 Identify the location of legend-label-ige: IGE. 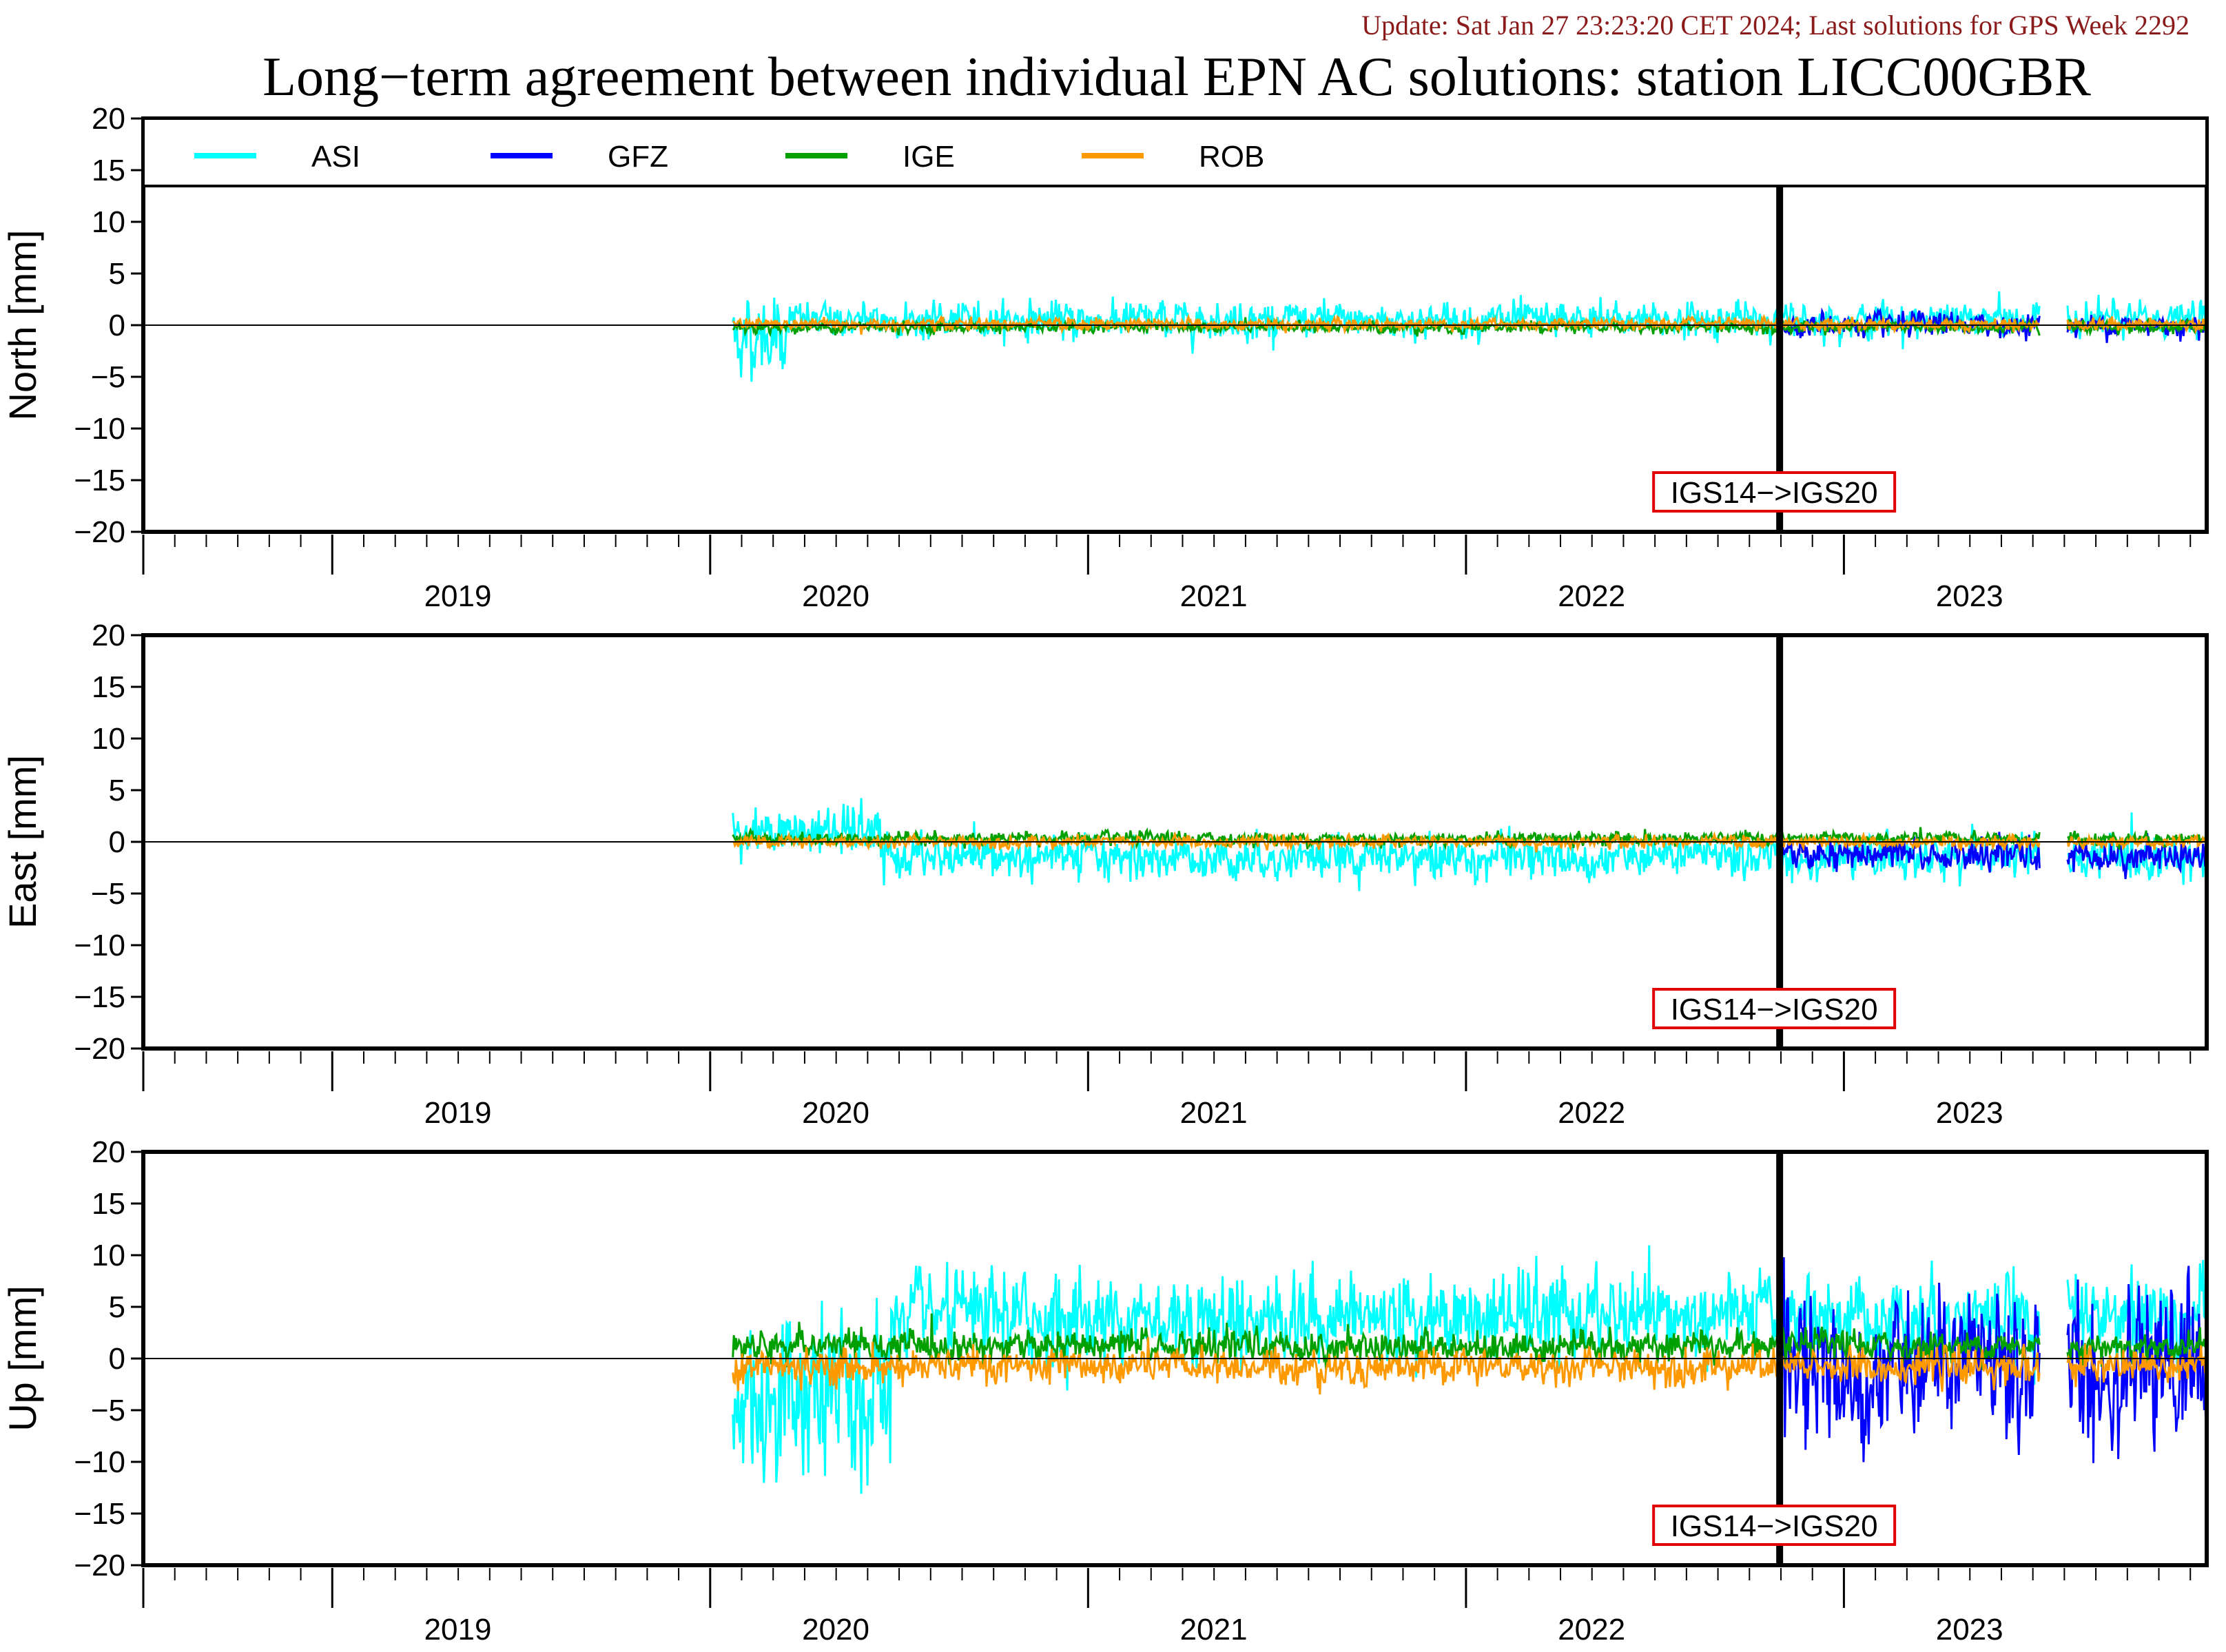
(929, 157).